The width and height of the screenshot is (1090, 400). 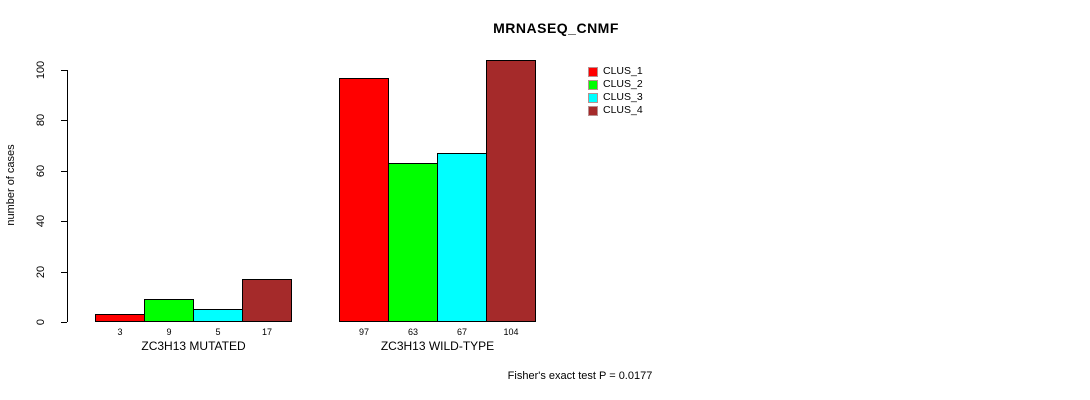 I want to click on y-axis-line, so click(x=67, y=196).